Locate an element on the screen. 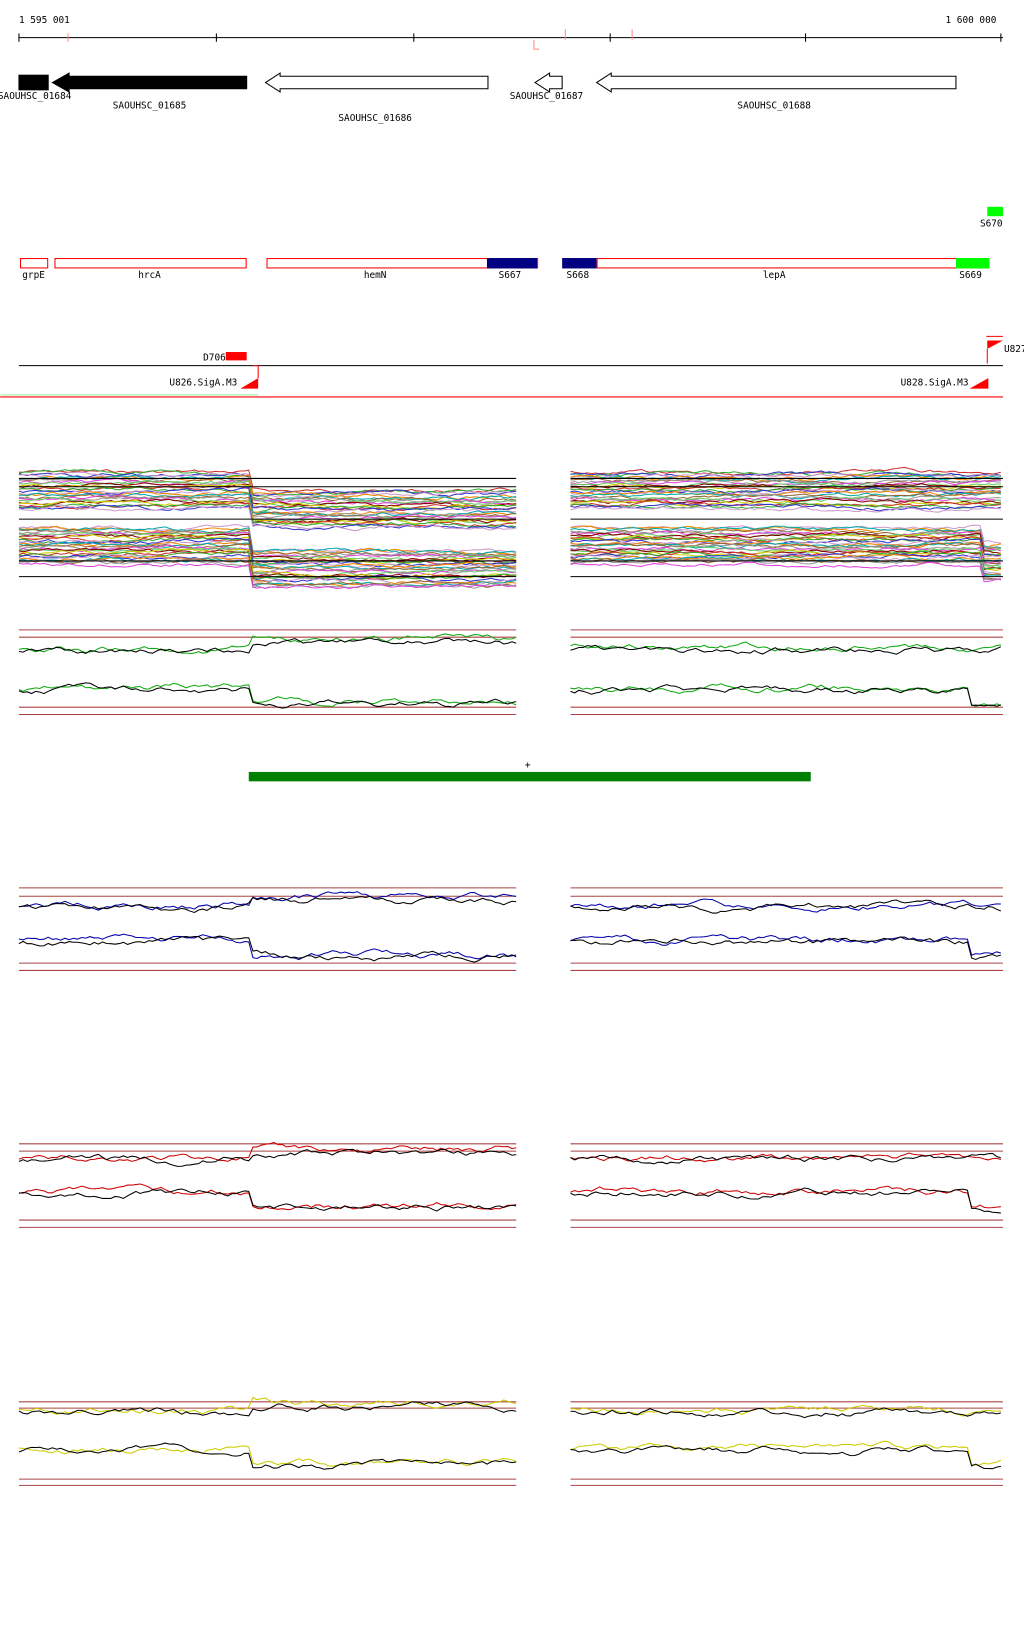 This screenshot has width=1024, height=1640. gene-label: SAOUHSC_01685 is located at coordinates (149, 106).